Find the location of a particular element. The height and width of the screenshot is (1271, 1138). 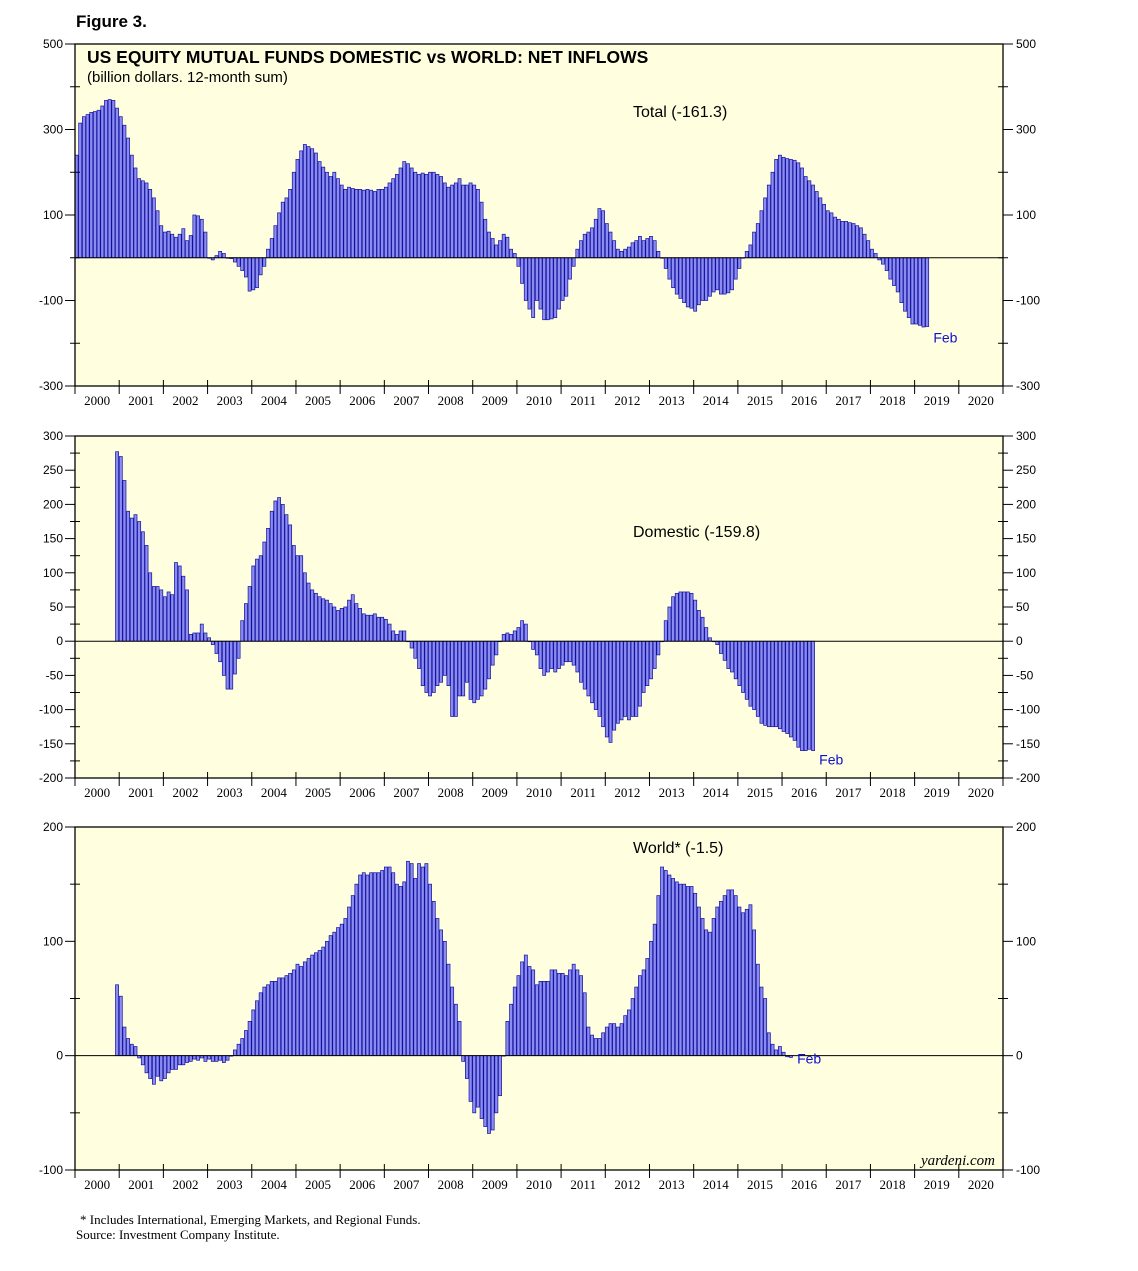

x-tick-label: 2014 is located at coordinates (716, 400).